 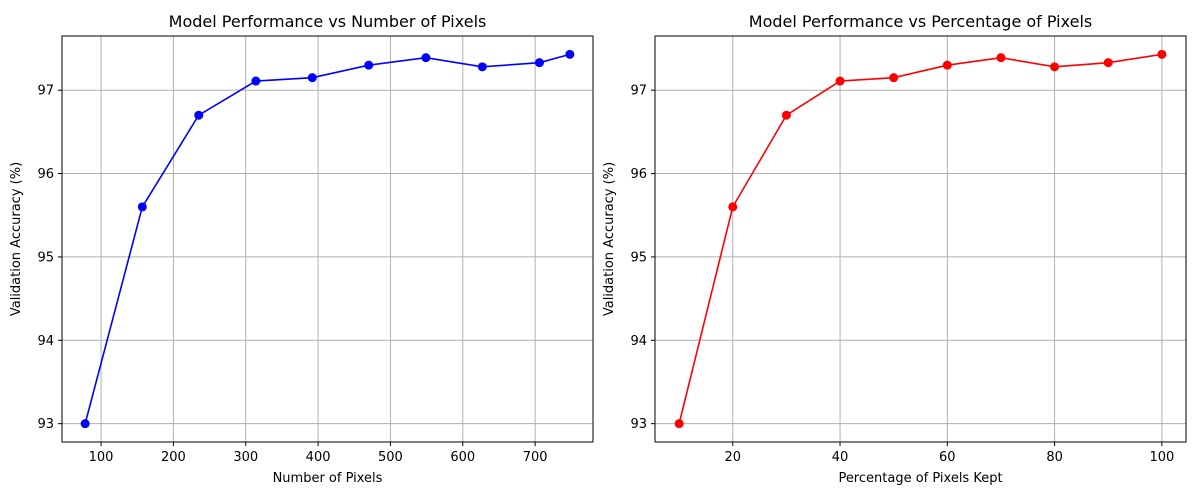 What do you see at coordinates (318, 457) in the screenshot?
I see `x-tick-label: 400` at bounding box center [318, 457].